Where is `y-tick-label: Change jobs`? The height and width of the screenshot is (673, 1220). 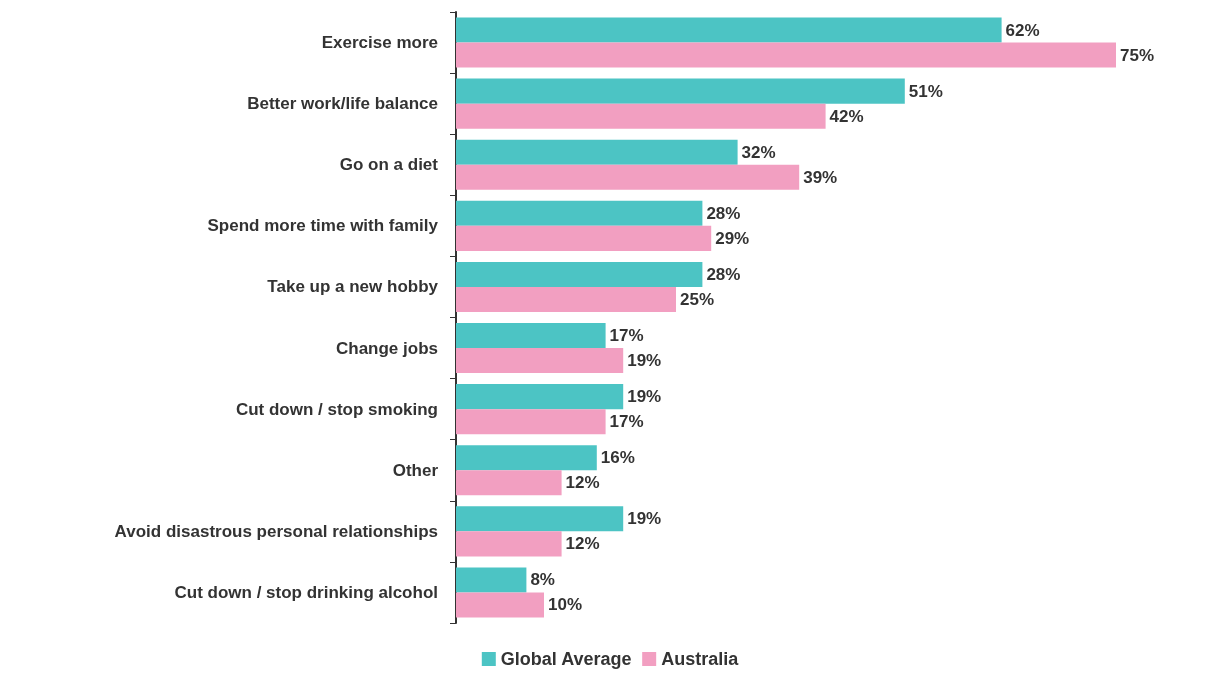
y-tick-label: Change jobs is located at coordinates (386, 348).